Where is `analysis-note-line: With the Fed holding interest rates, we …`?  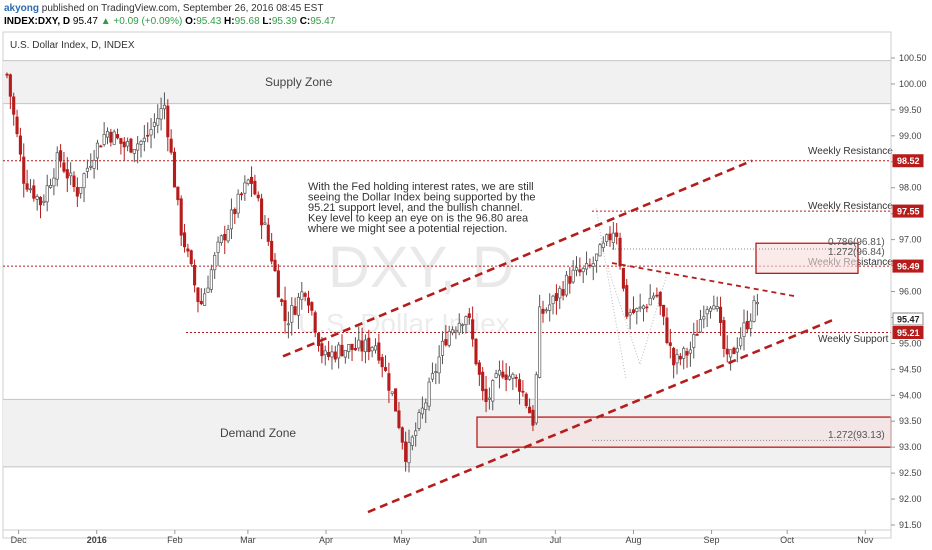
analysis-note-line: With the Fed holding interest rates, we … is located at coordinates (421, 187).